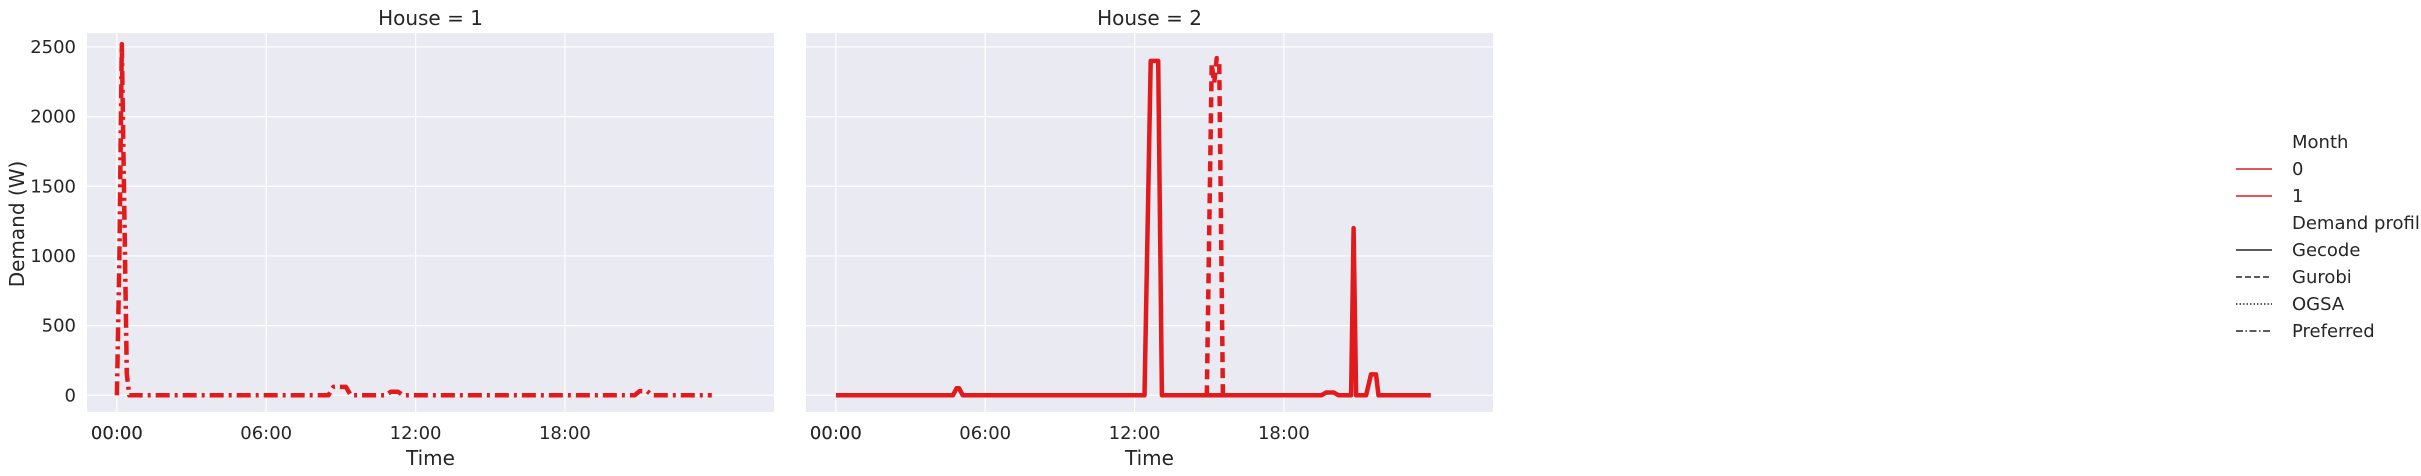  What do you see at coordinates (2356, 223) in the screenshot?
I see `legend-title-profile: Demand profile` at bounding box center [2356, 223].